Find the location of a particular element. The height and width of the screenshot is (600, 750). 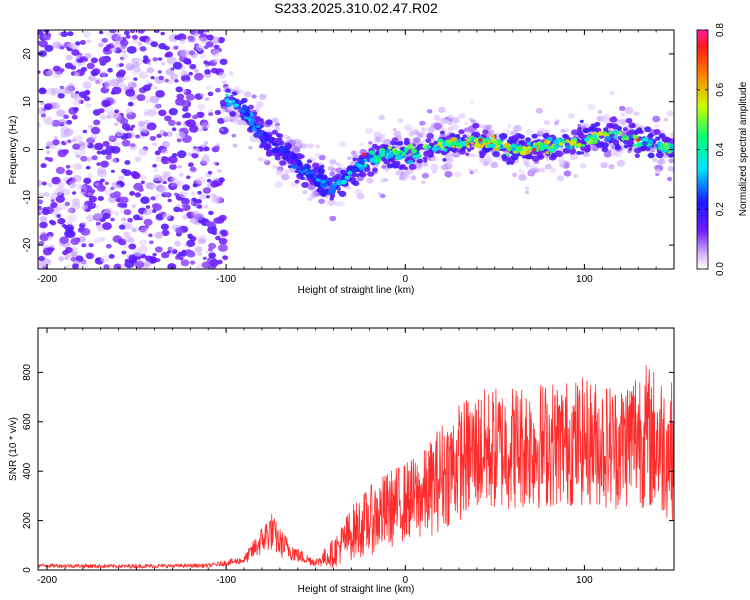

y-tick-label: 200 is located at coordinates (27, 520).